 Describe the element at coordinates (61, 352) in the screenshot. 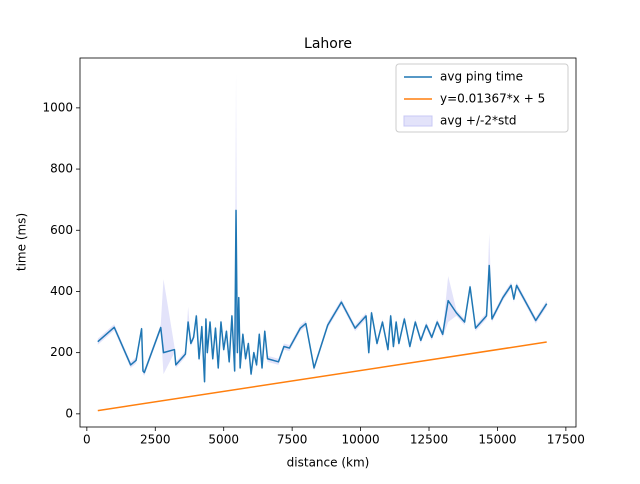

I see `y-tick-label: 200` at that location.